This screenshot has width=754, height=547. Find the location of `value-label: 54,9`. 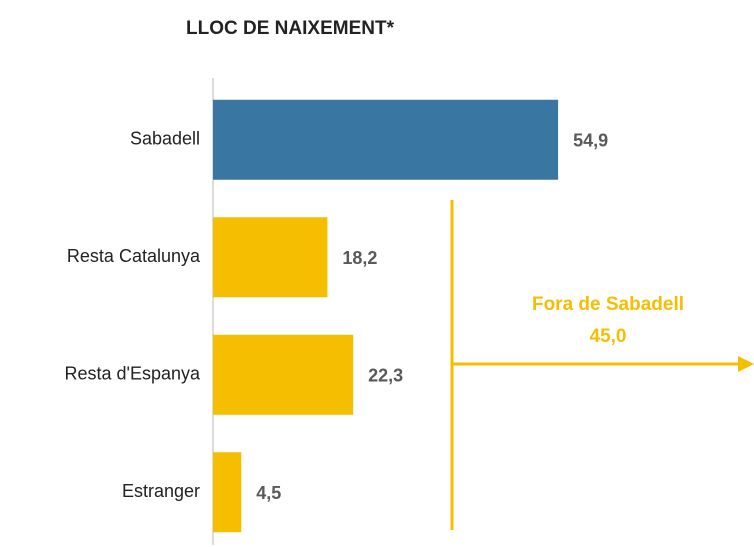

value-label: 54,9 is located at coordinates (590, 141).